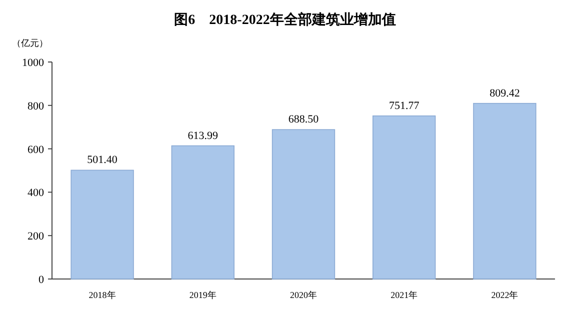 The image size is (570, 323). I want to click on data-label: 688.50, so click(304, 120).